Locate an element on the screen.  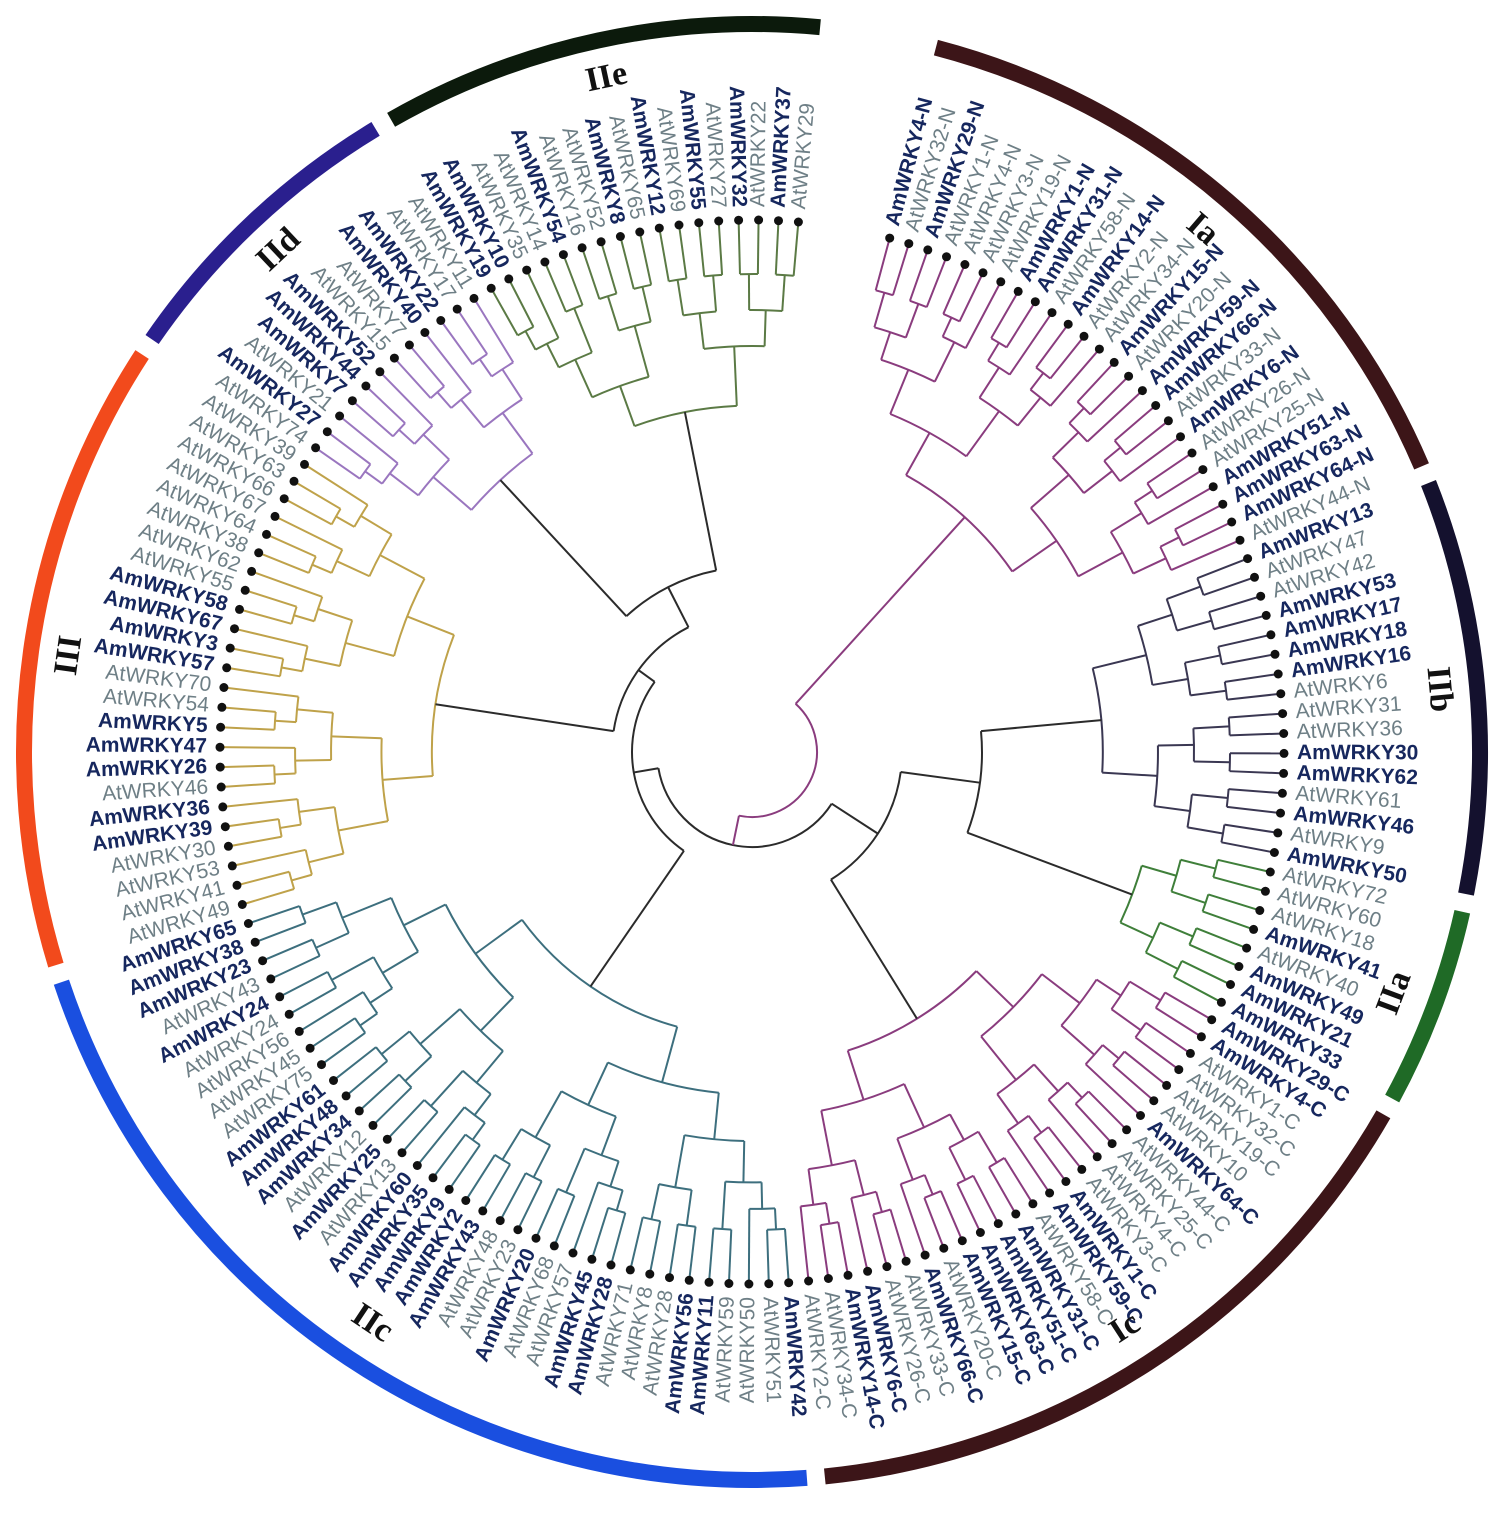
leaf-tip-AmWRKY6-C is located at coordinates (868, 1271).